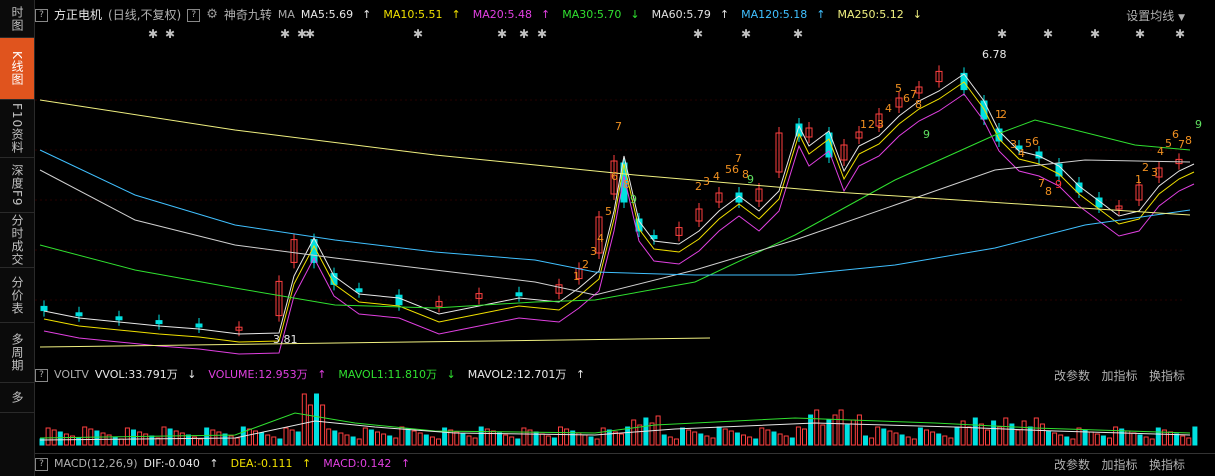 The image size is (1215, 476). Describe the element at coordinates (286, 14) in the screenshot. I see `ma-label: MA` at that location.